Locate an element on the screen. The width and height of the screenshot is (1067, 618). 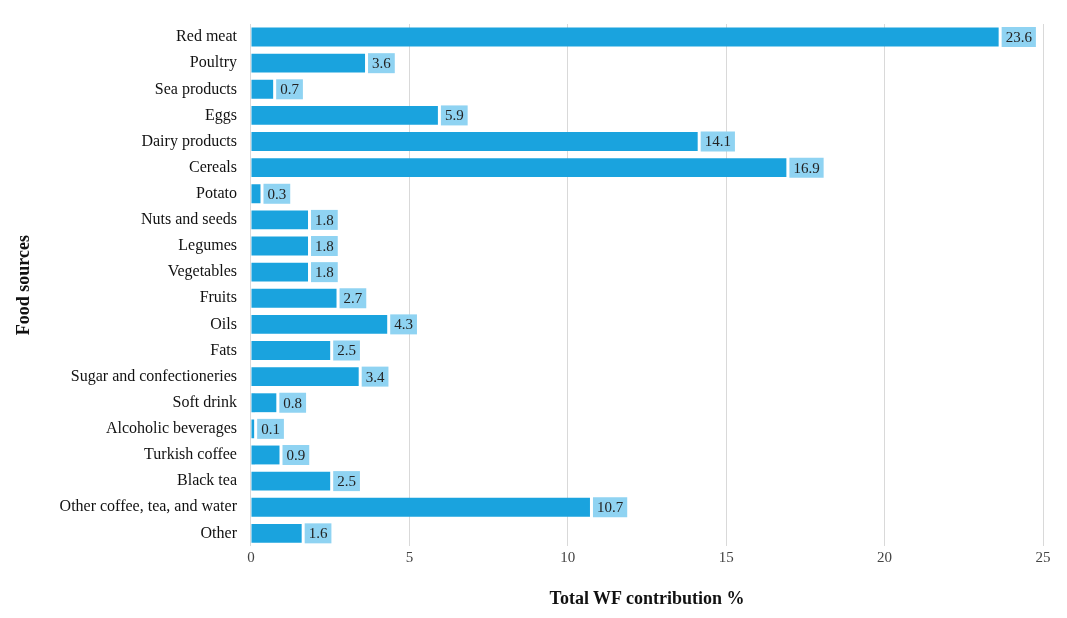
data-label: 0.8 is located at coordinates (293, 402).